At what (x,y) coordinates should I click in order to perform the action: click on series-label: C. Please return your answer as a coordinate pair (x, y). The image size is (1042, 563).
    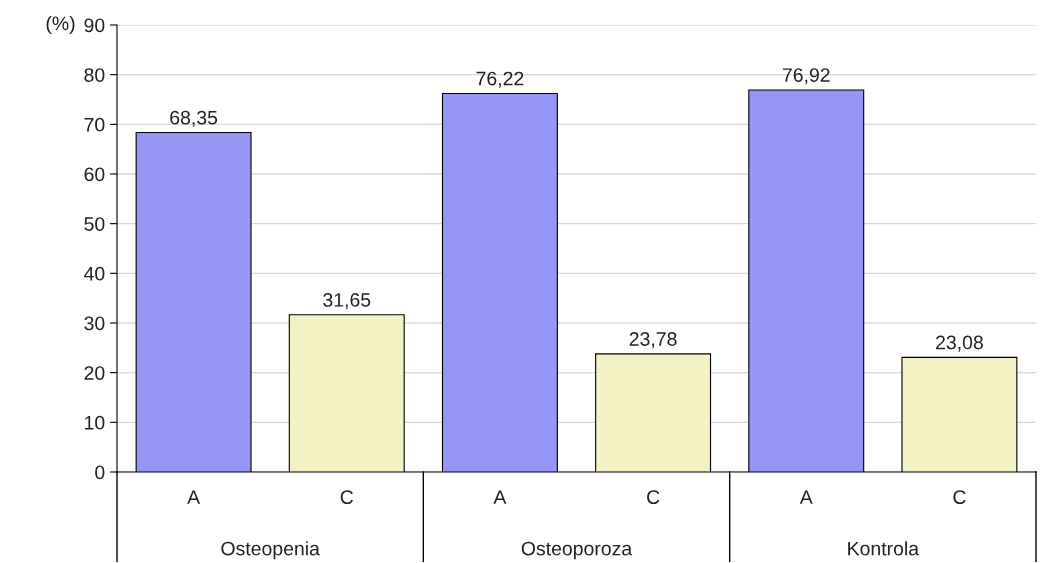
    Looking at the image, I should click on (347, 497).